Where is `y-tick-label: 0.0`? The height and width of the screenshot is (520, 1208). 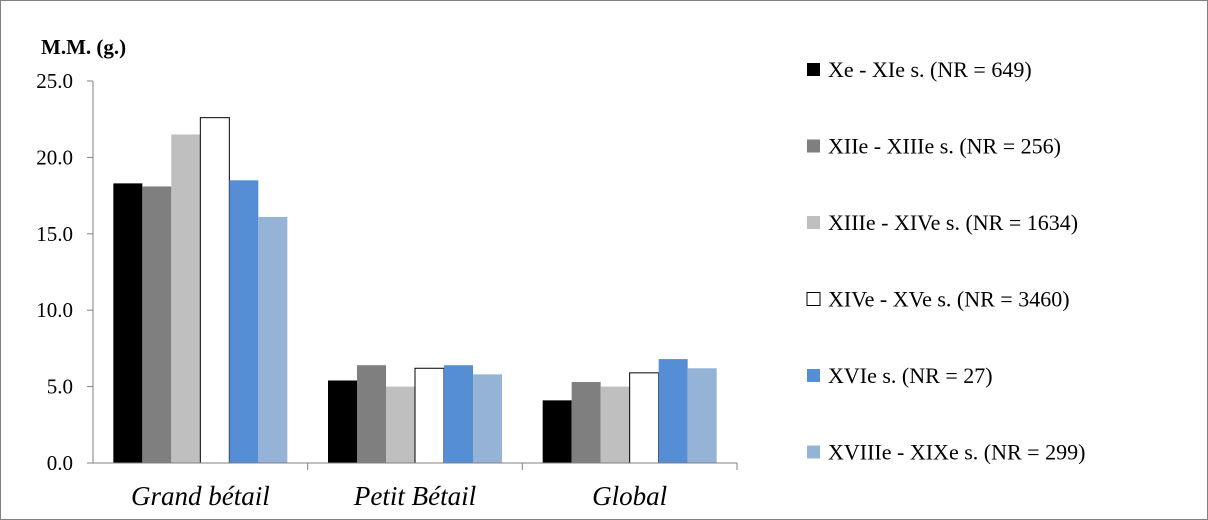 y-tick-label: 0.0 is located at coordinates (60, 463).